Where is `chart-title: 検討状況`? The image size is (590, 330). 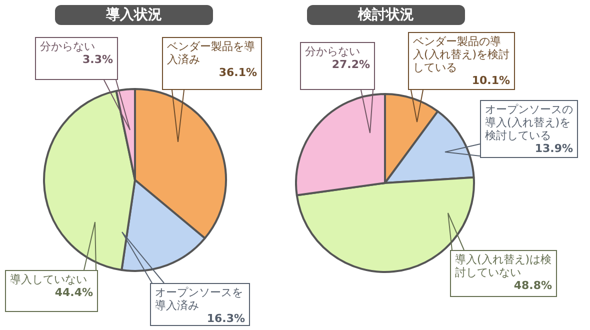
chart-title: 検討状況 is located at coordinates (386, 15).